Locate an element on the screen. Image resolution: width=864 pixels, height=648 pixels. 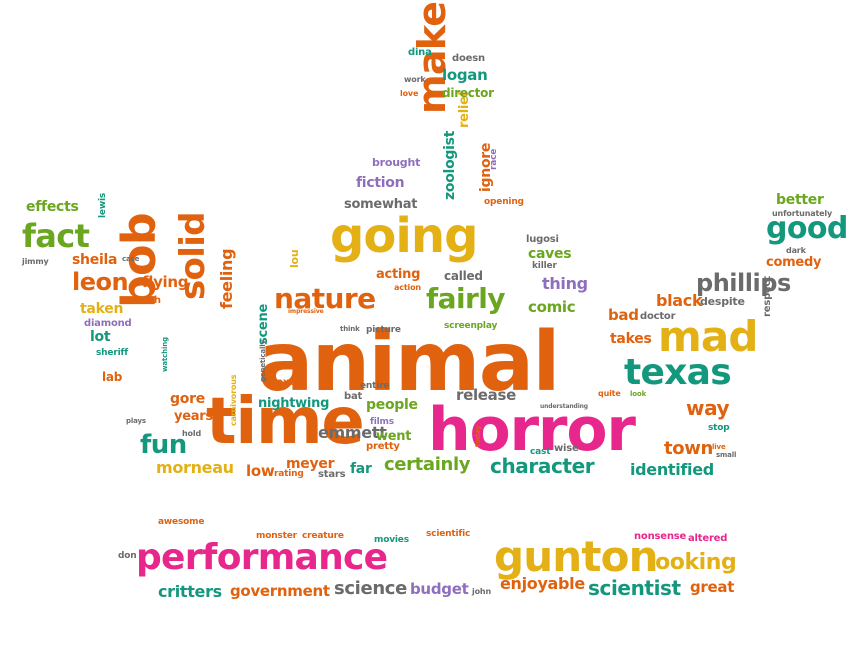
cloud-word-leon: leon is located at coordinates (100, 282).